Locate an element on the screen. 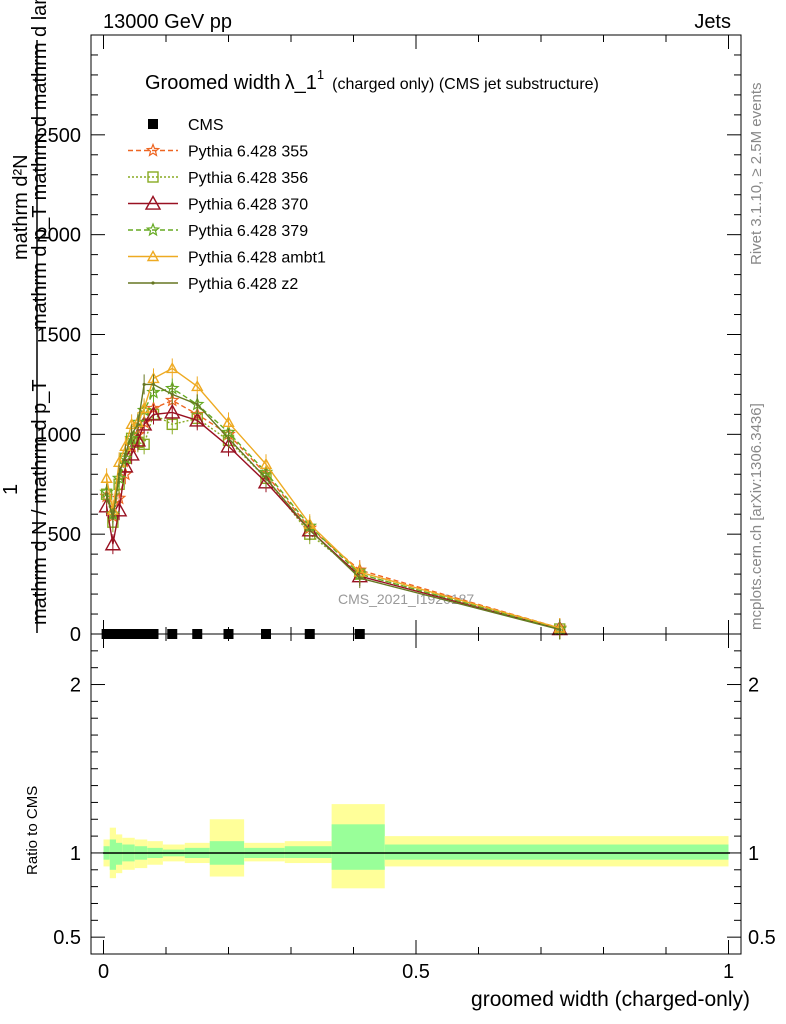 This screenshot has height=1024, width=786. legend-entry-p356: Pythia 6.428 356 is located at coordinates (218, 178).